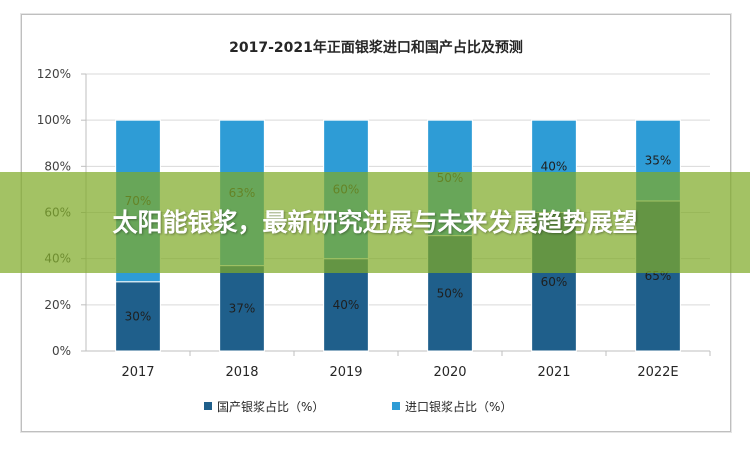 The width and height of the screenshot is (750, 449). What do you see at coordinates (345, 372) in the screenshot?
I see `x-tick-label: 2019` at bounding box center [345, 372].